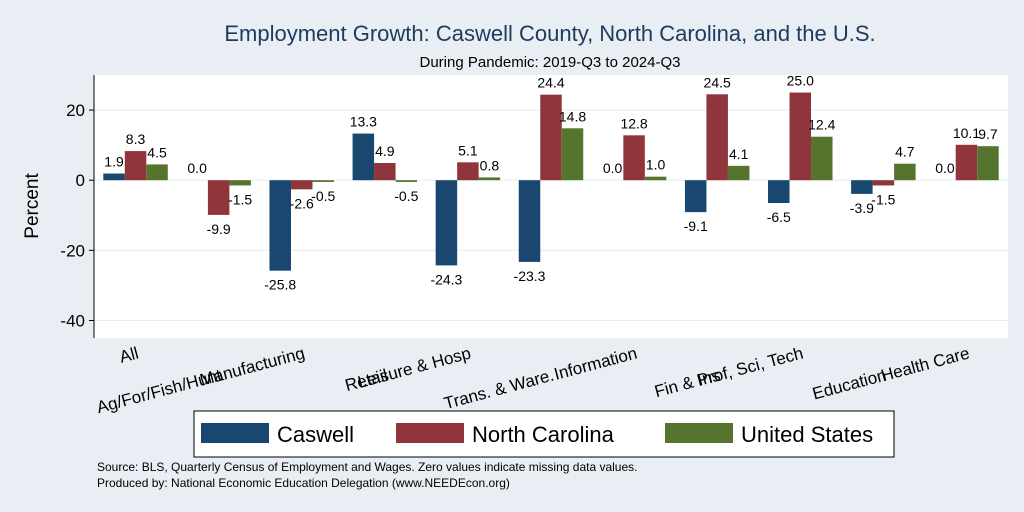 This screenshot has width=1024, height=512. What do you see at coordinates (551, 137) in the screenshot?
I see `bar-north-carolina-trans-ware` at bounding box center [551, 137].